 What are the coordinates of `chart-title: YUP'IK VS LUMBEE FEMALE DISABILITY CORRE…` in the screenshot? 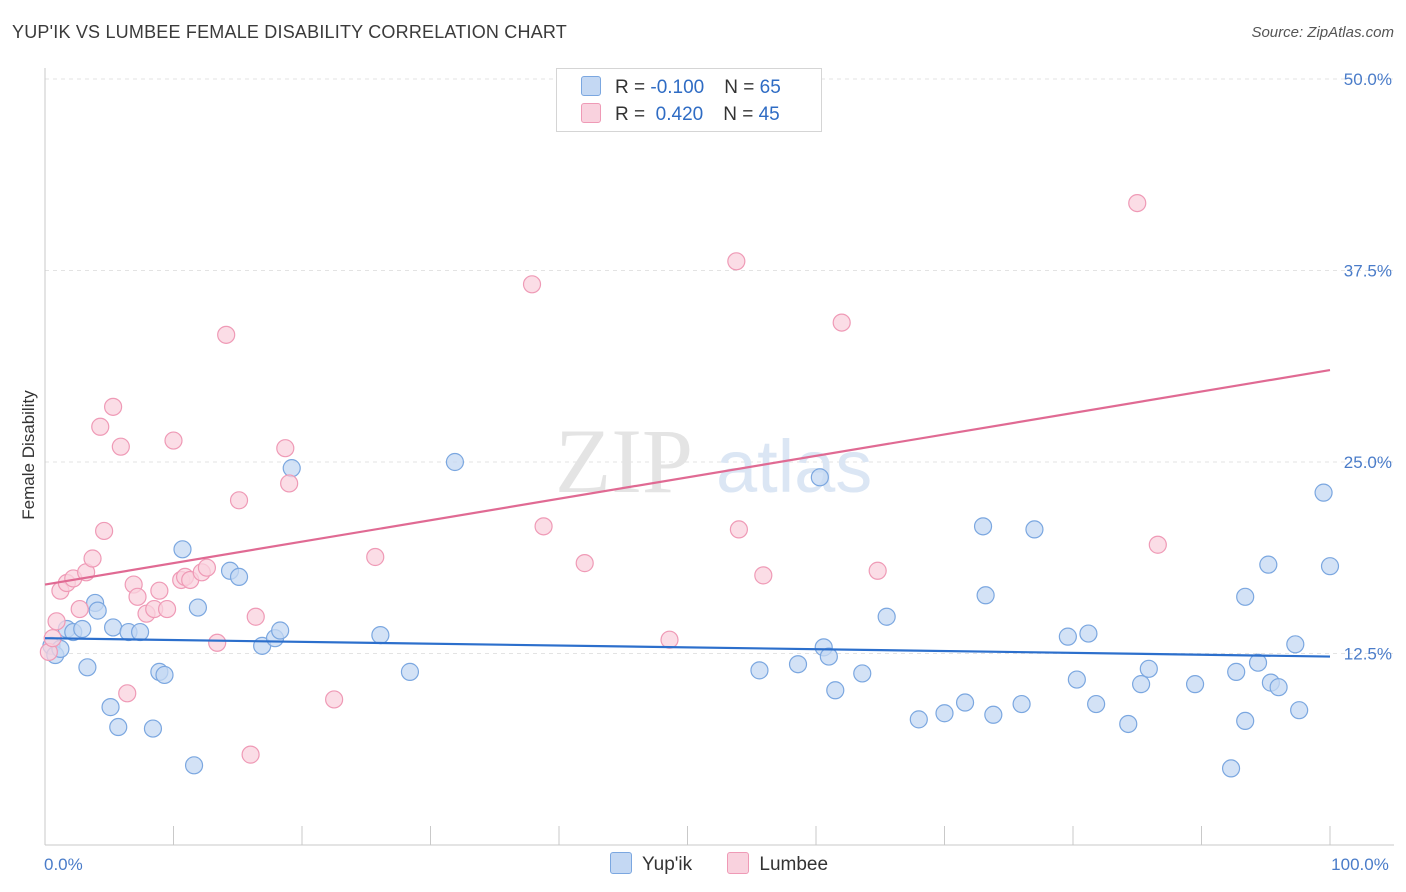 It's located at (289, 32).